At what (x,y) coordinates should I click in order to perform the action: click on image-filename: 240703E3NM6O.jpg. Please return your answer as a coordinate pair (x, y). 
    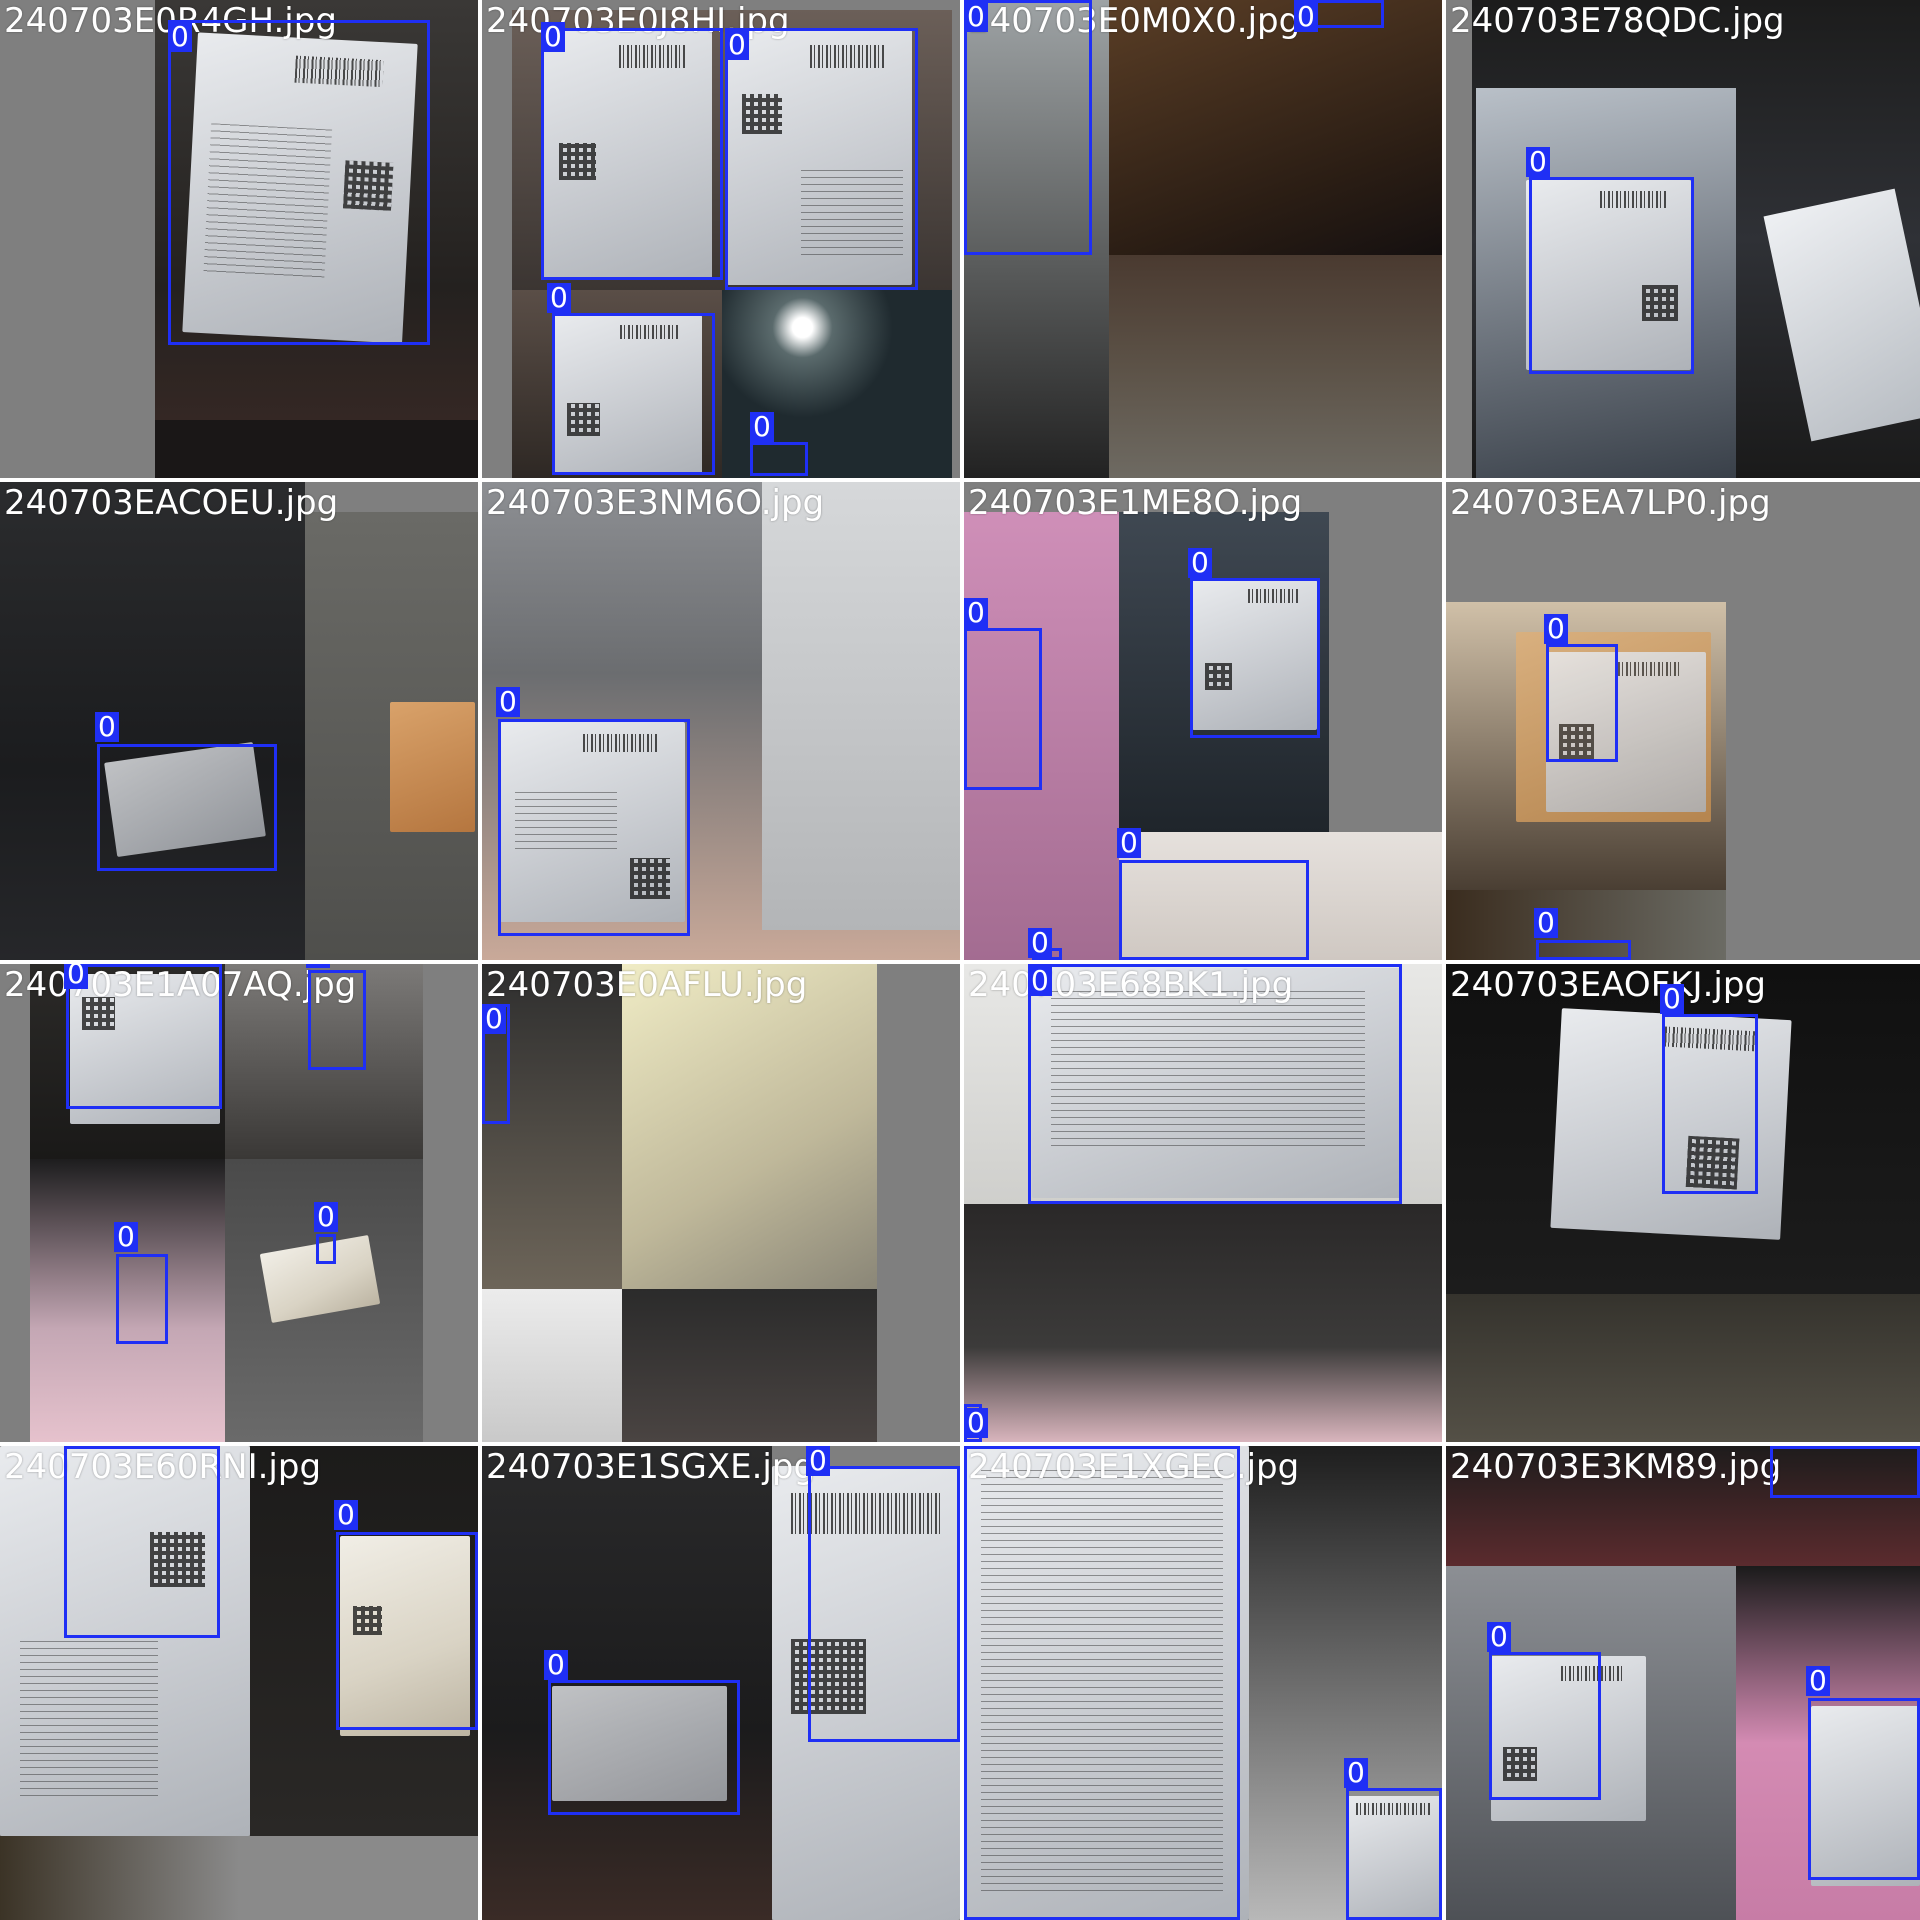
    Looking at the image, I should click on (655, 503).